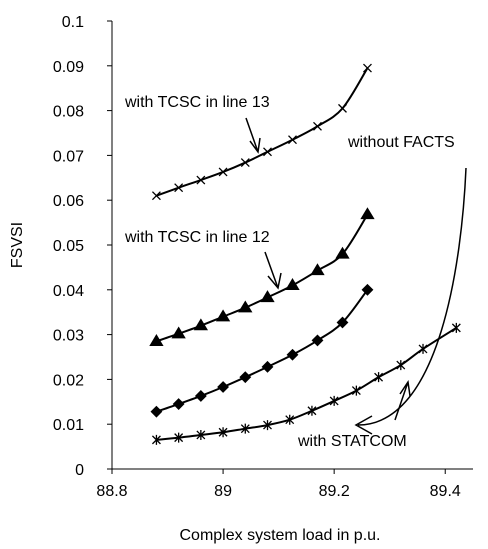  What do you see at coordinates (73, 22) in the screenshot?
I see `y-tick-label: 0.1` at bounding box center [73, 22].